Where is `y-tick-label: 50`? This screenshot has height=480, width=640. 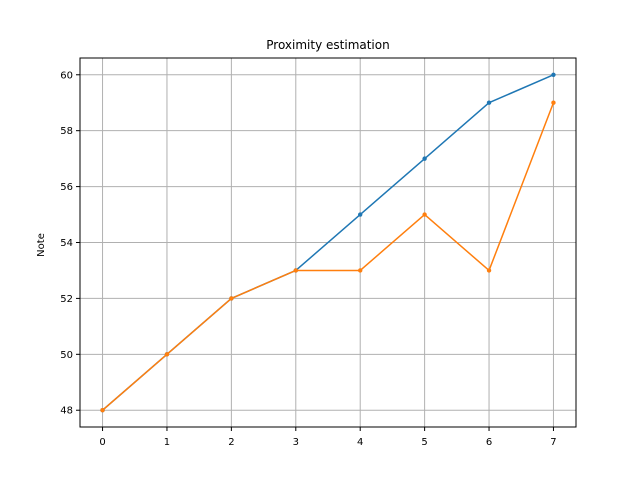 y-tick-label: 50 is located at coordinates (66, 355).